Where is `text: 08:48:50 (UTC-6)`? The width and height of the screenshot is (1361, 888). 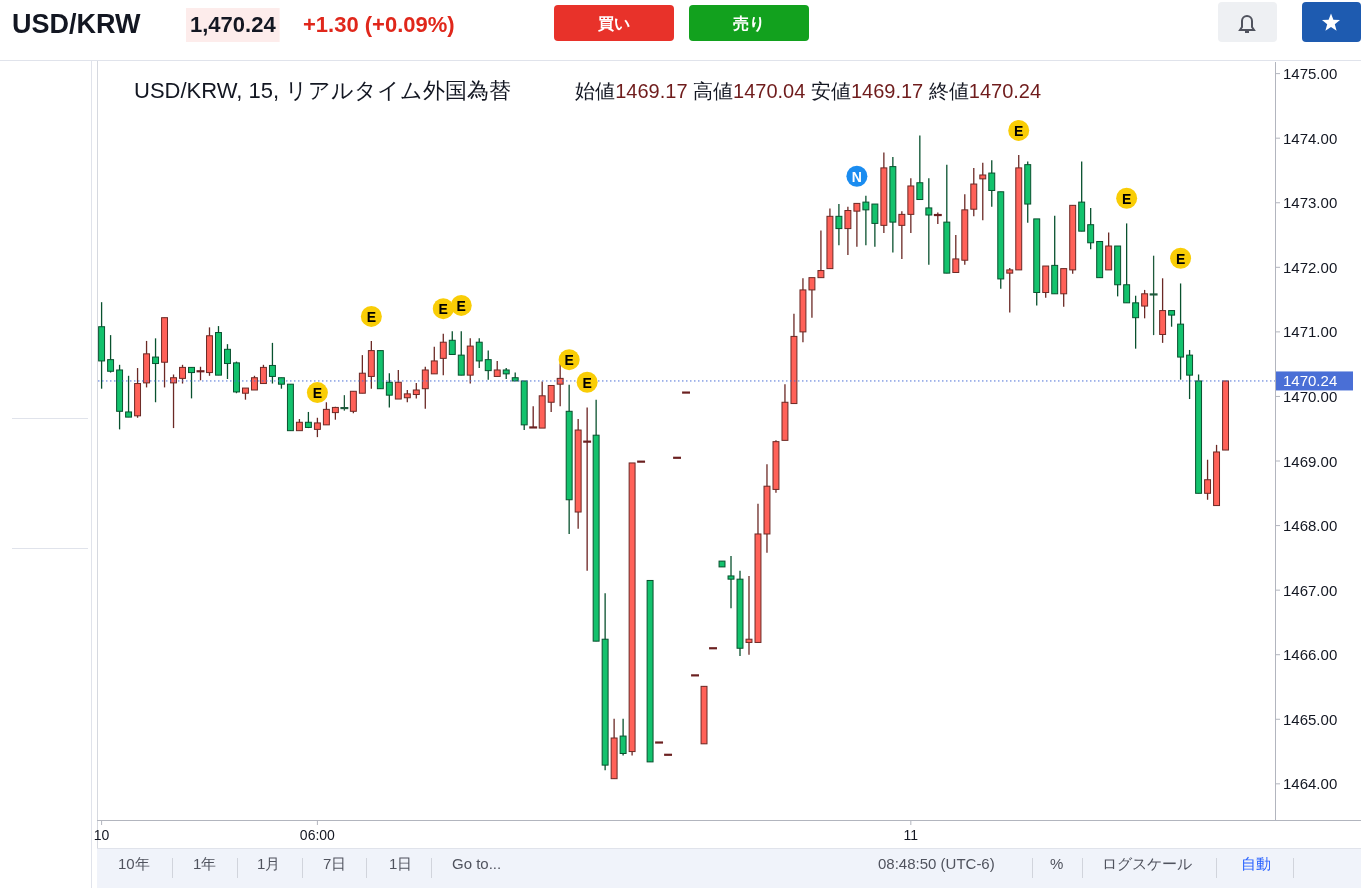
text: 08:48:50 (UTC-6) is located at coordinates (936, 863).